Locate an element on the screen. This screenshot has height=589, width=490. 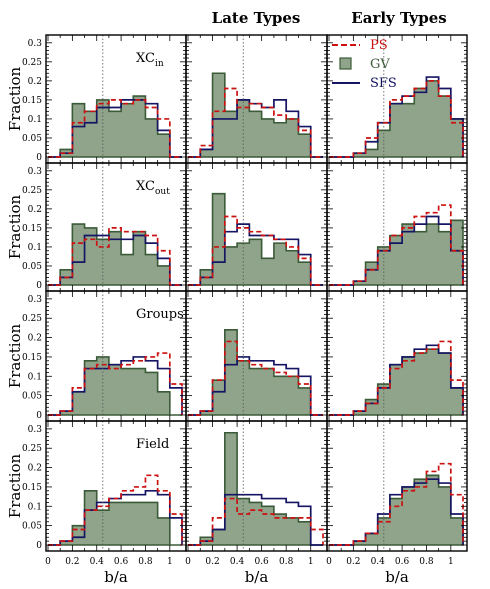
panel-r2-c3 is located at coordinates (397, 227).